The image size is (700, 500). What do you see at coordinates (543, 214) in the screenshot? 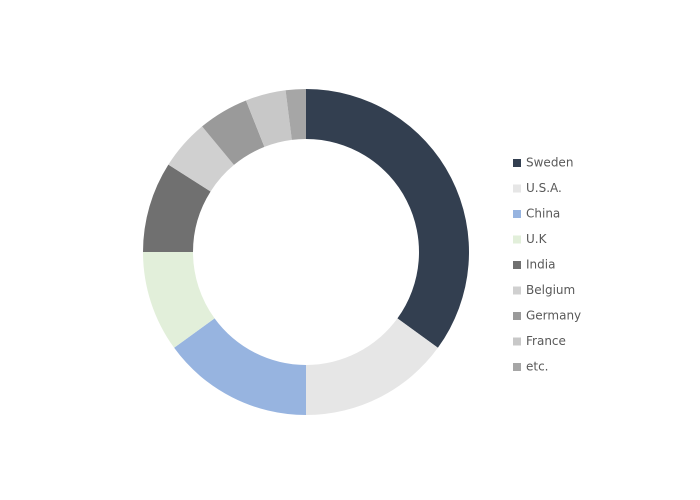
I see `legend-label: China` at bounding box center [543, 214].